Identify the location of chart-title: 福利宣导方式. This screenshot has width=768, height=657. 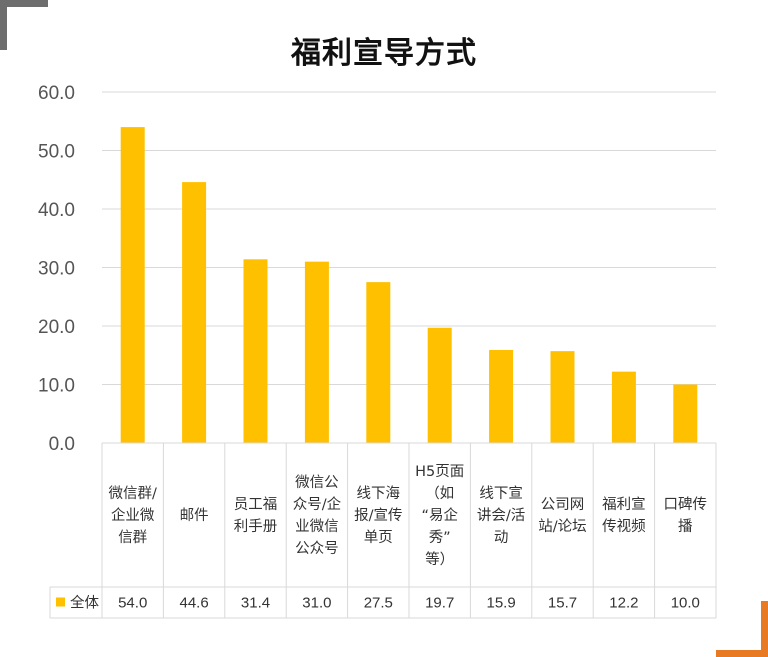
(384, 53).